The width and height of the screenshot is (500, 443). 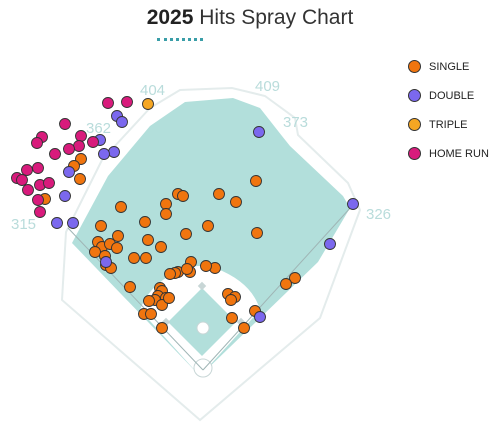 I want to click on triple-swatch, so click(x=414, y=124).